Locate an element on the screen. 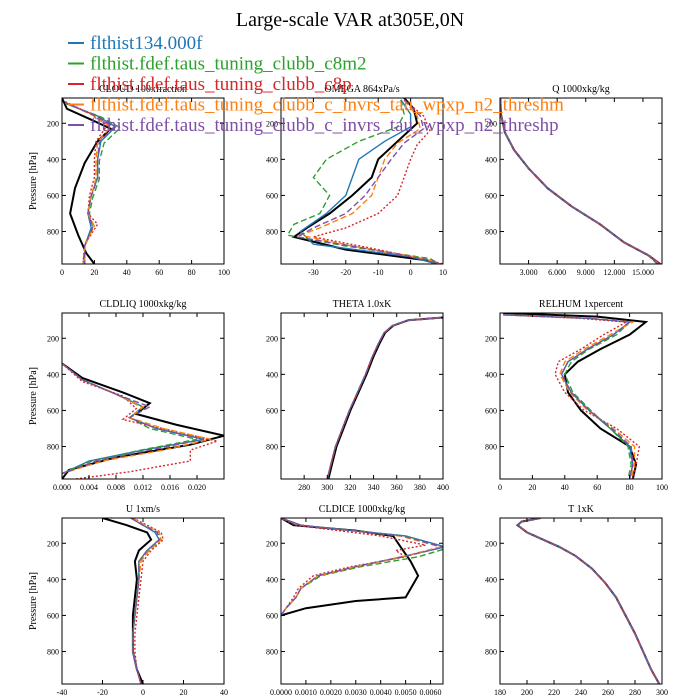  panel-title: Q 1000xkg/kg is located at coordinates (581, 89).